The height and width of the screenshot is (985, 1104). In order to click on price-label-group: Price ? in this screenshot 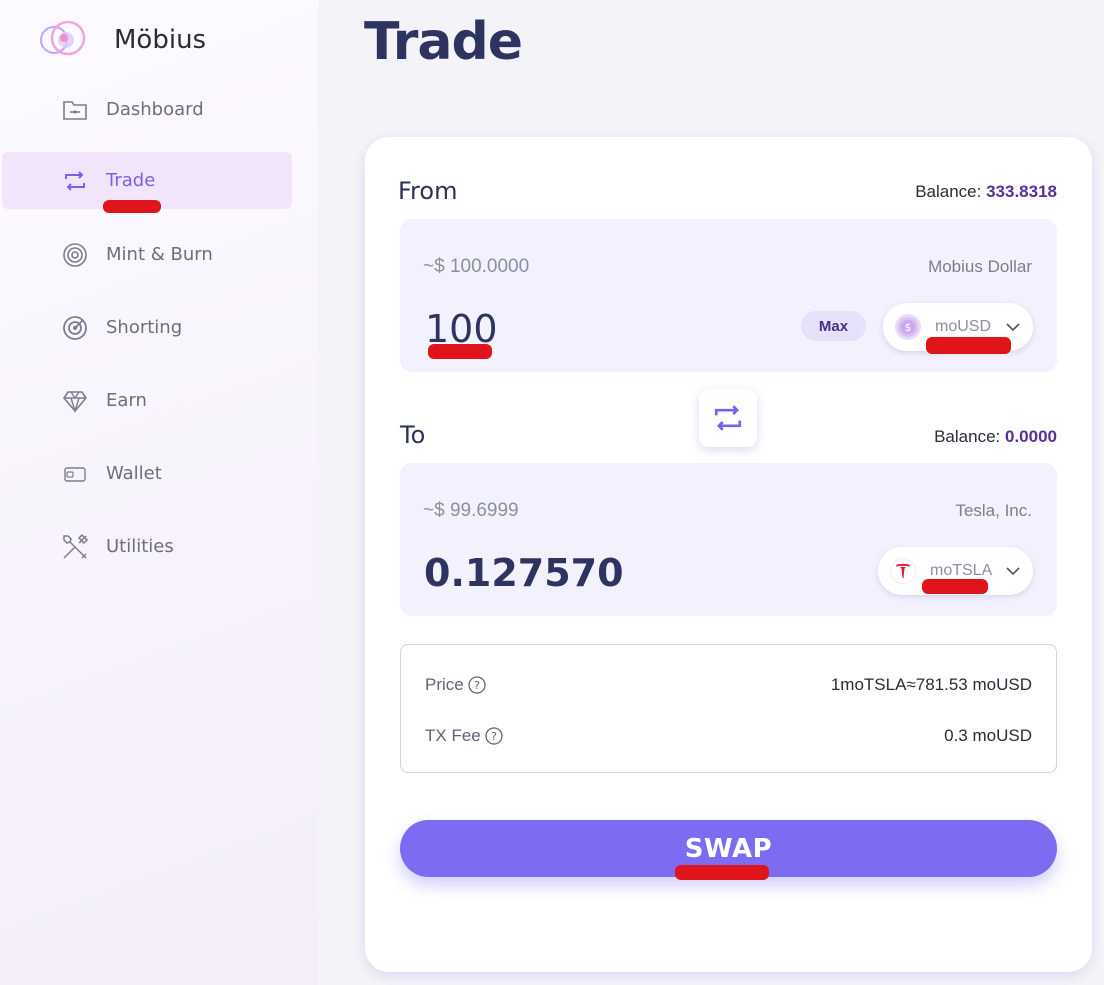, I will do `click(455, 685)`.